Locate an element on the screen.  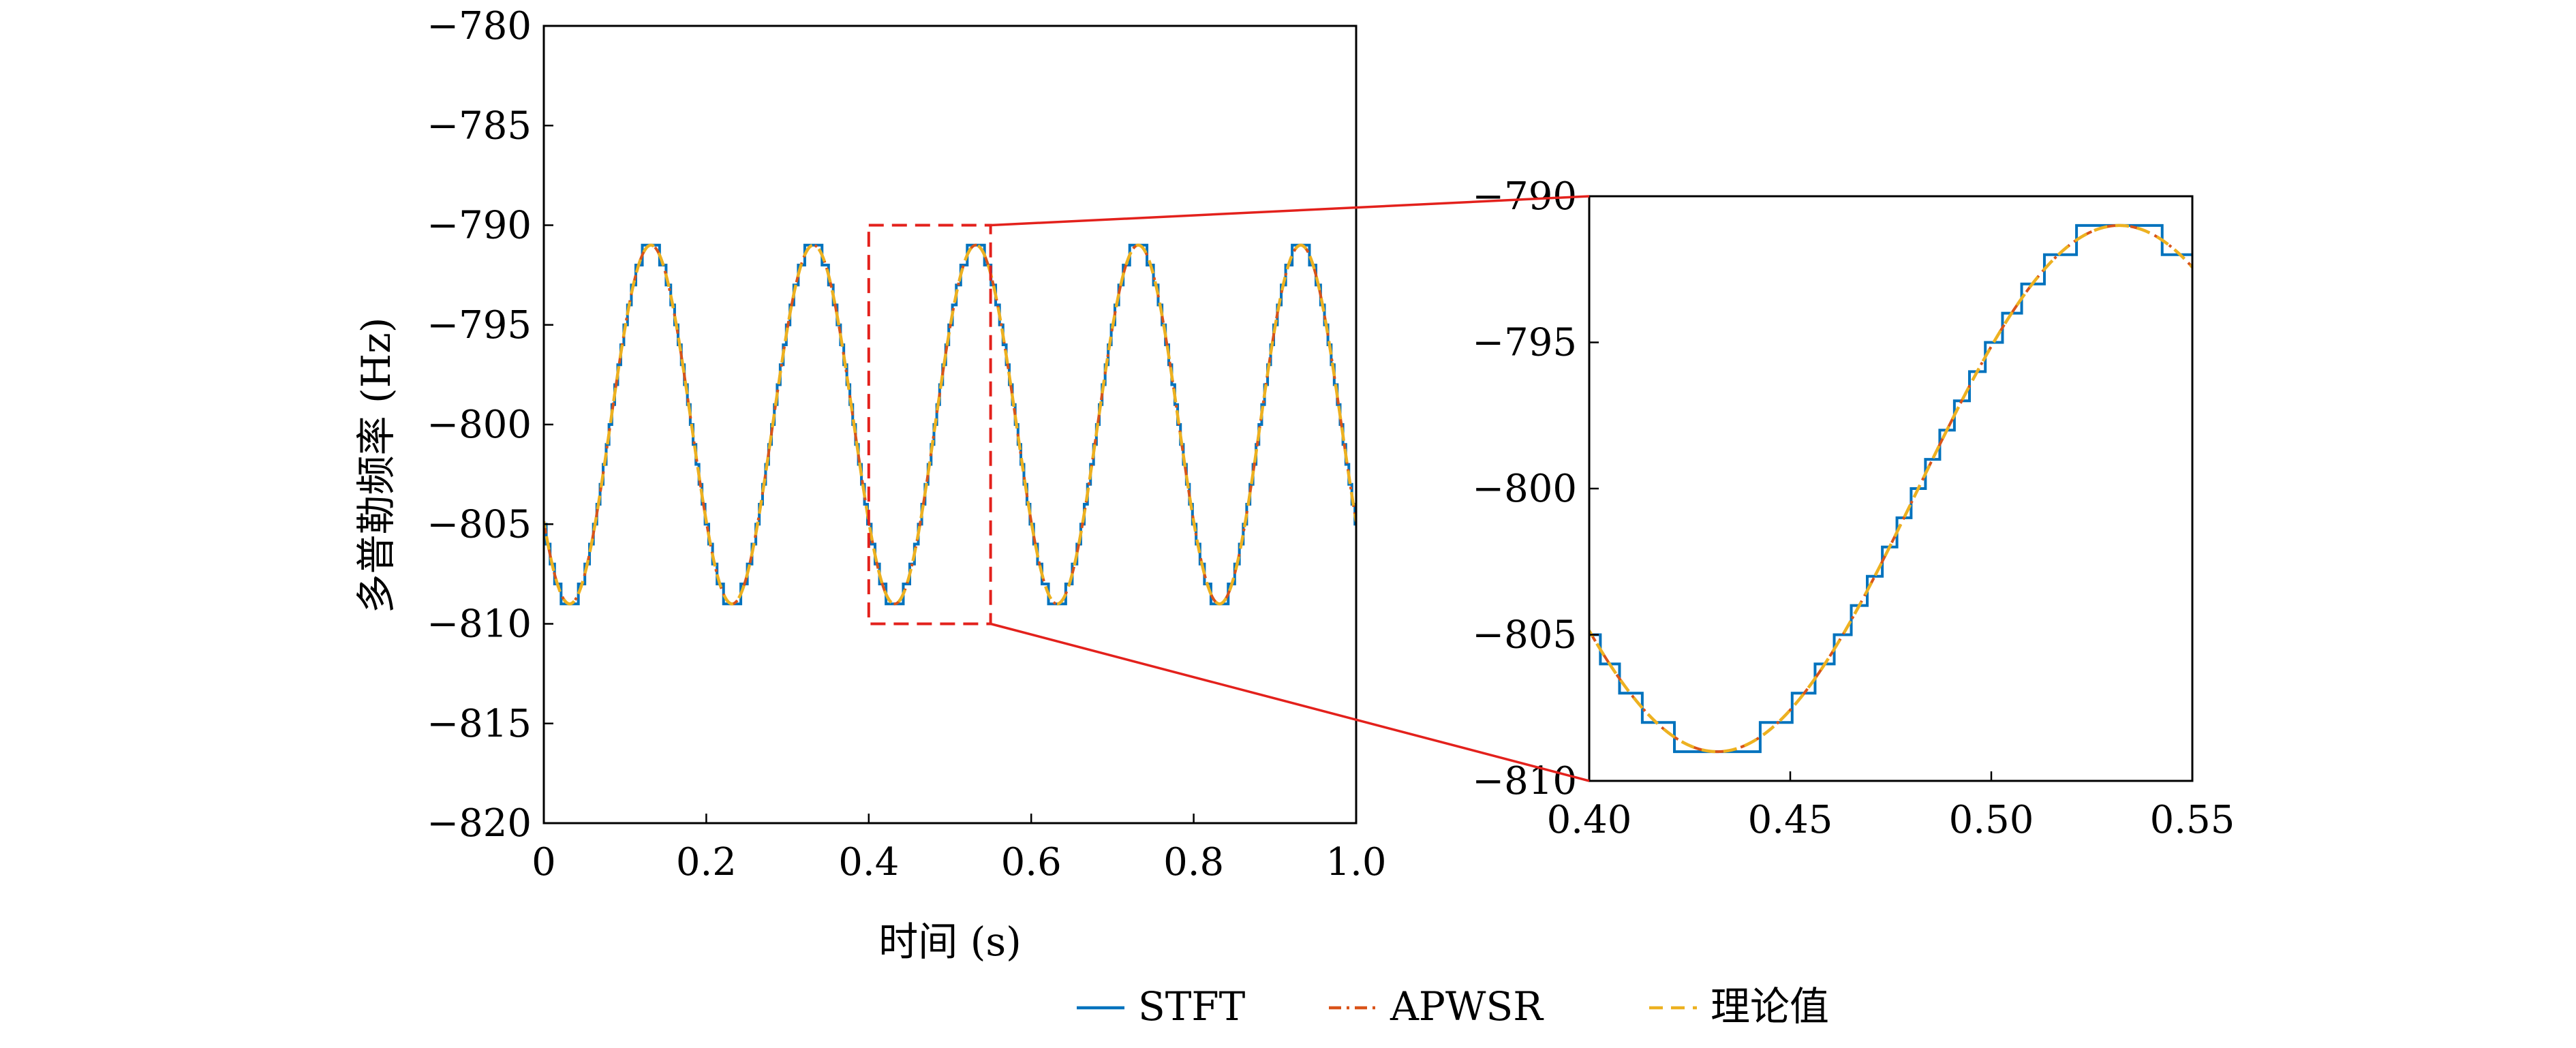
zoom-region-box is located at coordinates (930, 425).